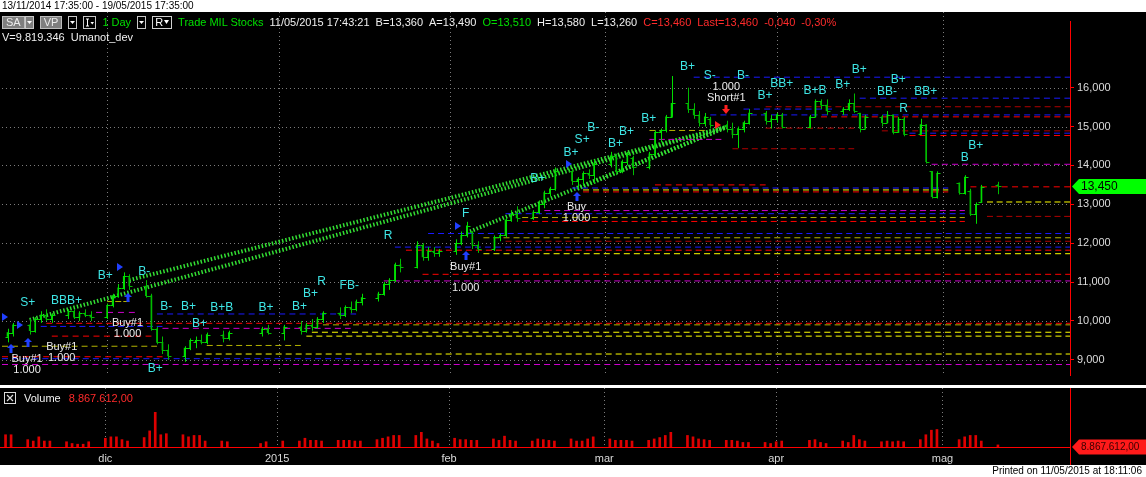 The image size is (1146, 477). I want to click on annotation: Umanot_dev, so click(102, 37).